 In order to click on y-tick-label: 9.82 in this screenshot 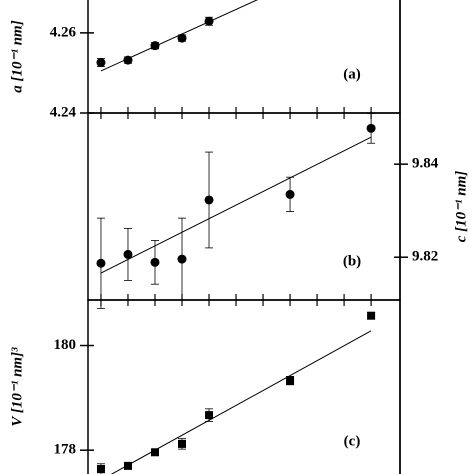, I will do `click(425, 257)`.